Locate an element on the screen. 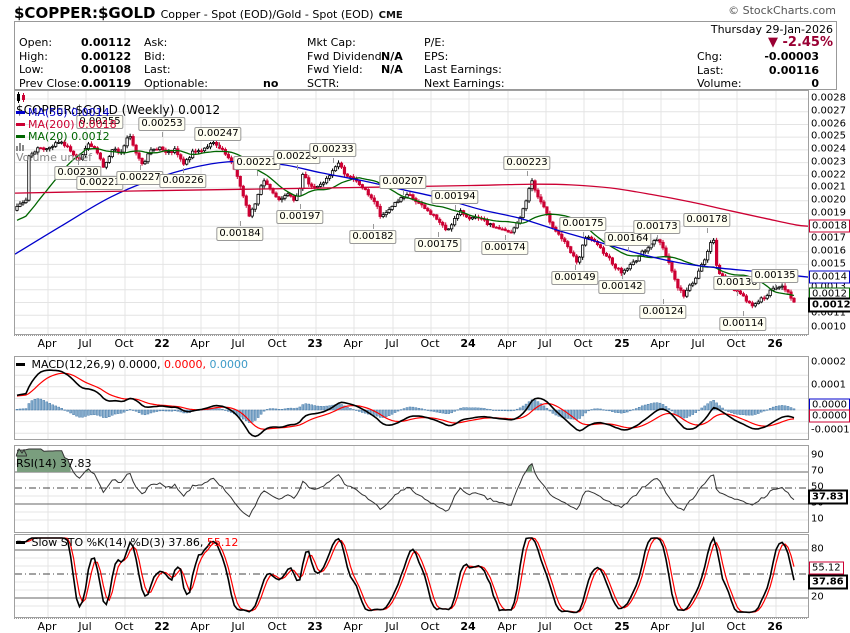 The width and height of the screenshot is (850, 633). legend-rsi-label: RSI(14) 37.83 is located at coordinates (54, 463).